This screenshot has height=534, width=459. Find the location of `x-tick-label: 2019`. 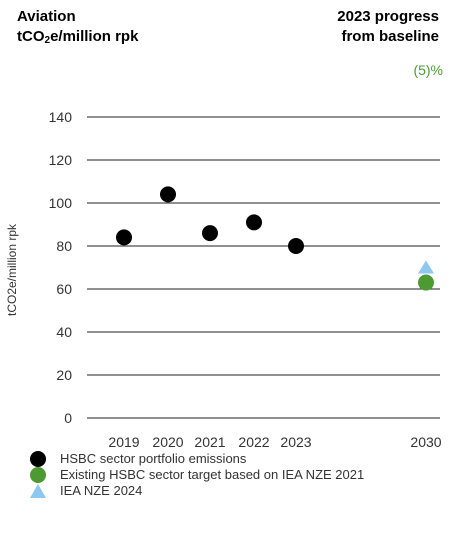

x-tick-label: 2019 is located at coordinates (123, 442).